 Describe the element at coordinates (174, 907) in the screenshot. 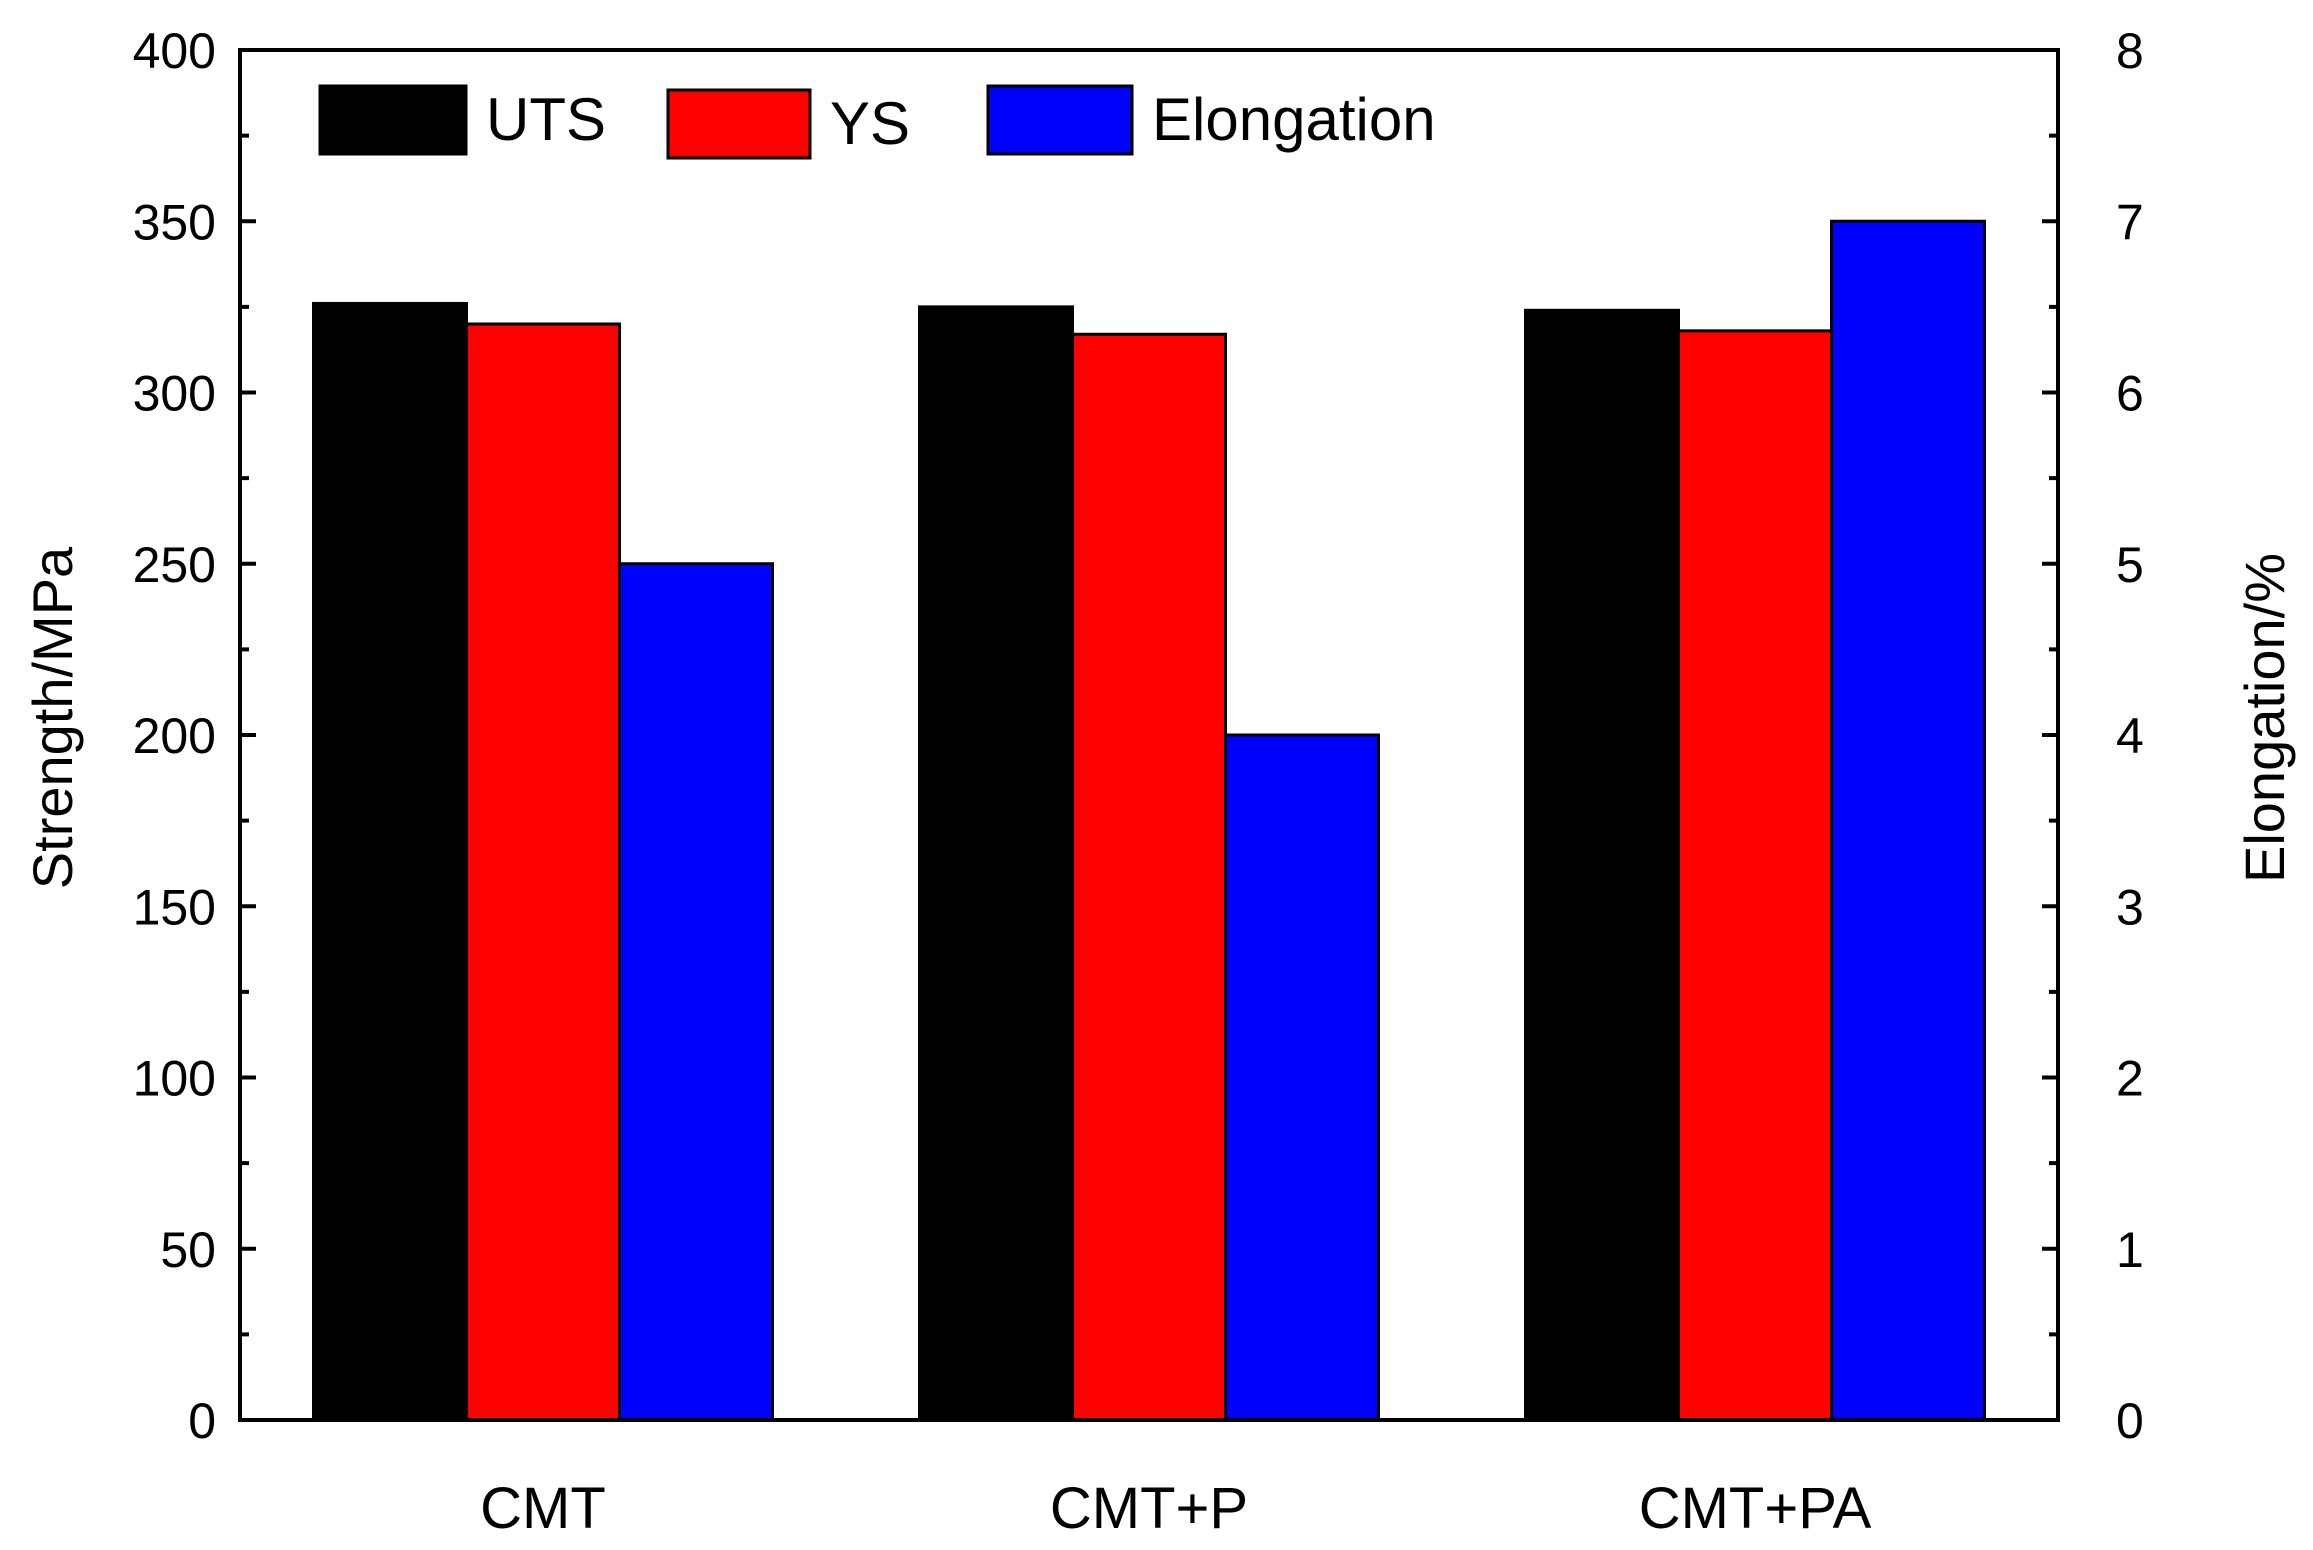

I see `y-left-tick-label: 150` at that location.